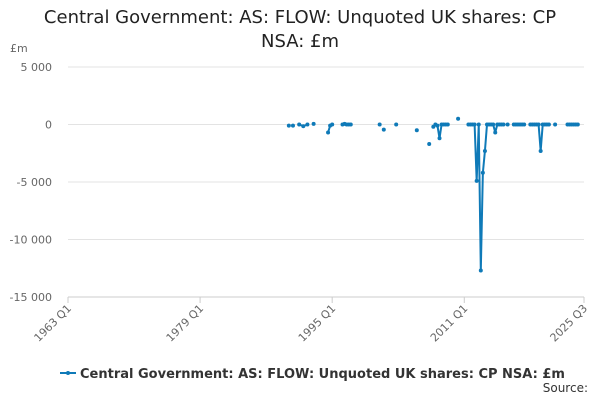  I want to click on x-tick-label: 1963 Q1, so click(53, 323).